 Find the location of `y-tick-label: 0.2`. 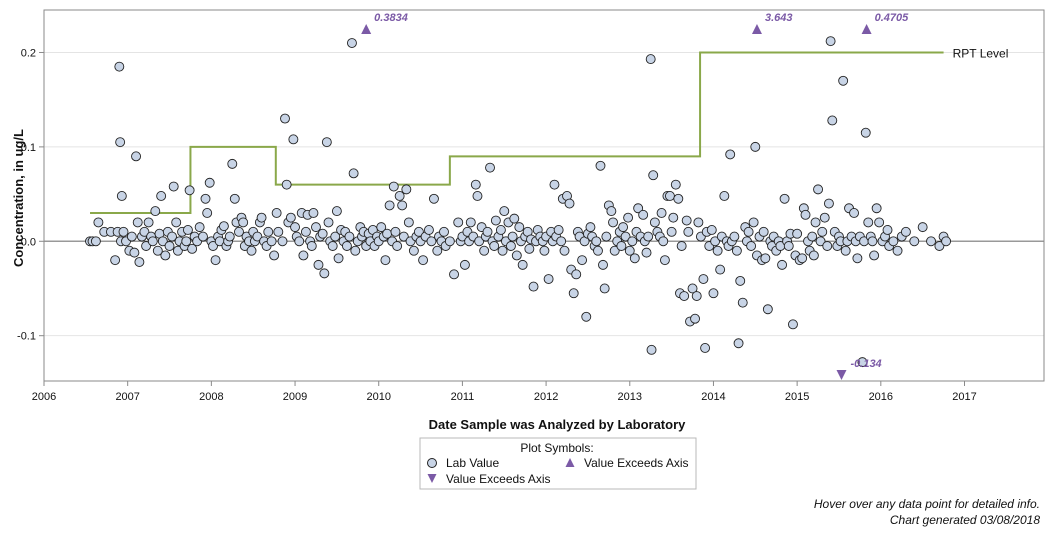

y-tick-label: 0.2 is located at coordinates (28, 53).